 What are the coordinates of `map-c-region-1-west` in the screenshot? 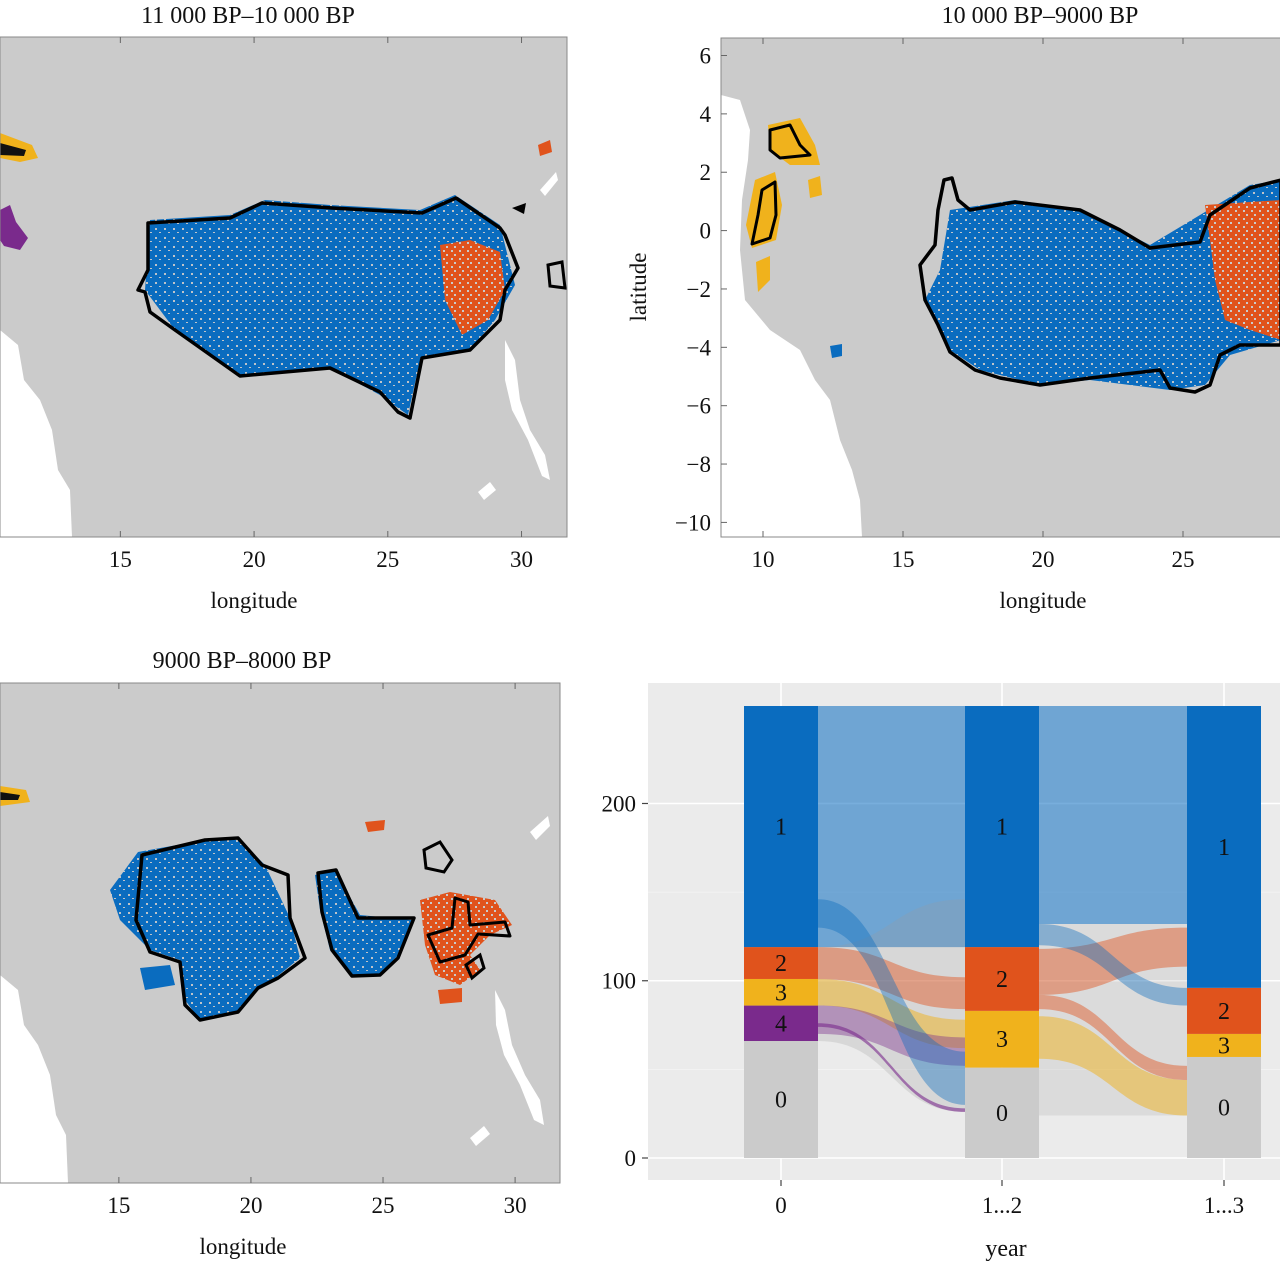 It's located at (205, 930).